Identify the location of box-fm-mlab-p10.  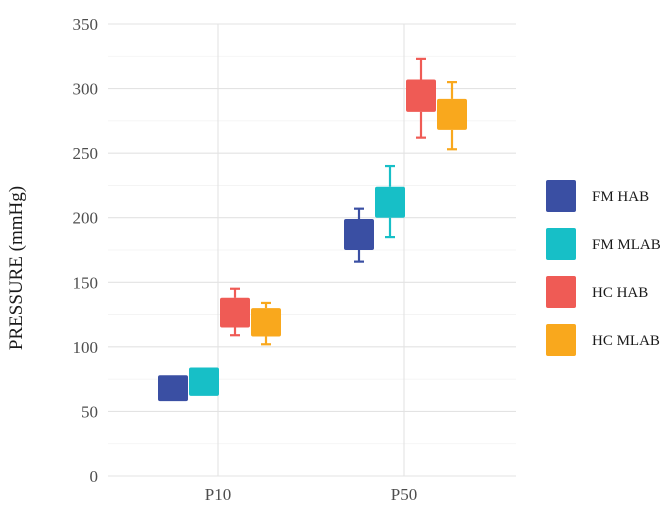
(204, 381).